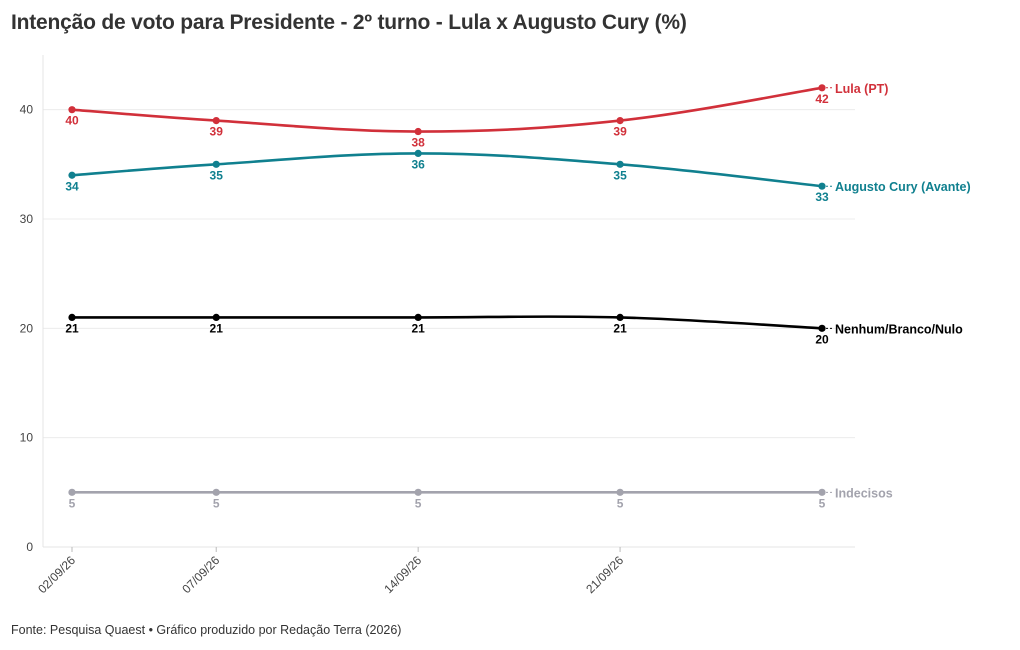  I want to click on y-tick-label: 30, so click(27, 219).